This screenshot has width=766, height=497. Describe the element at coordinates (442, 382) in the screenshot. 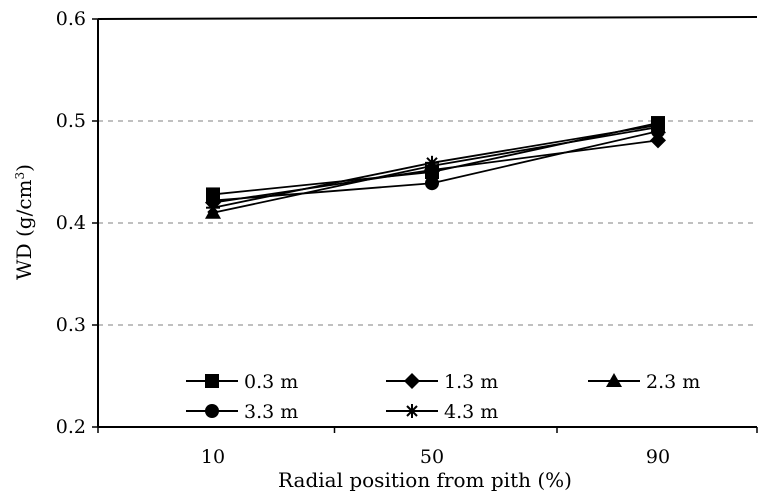

I see `legend-item: 1.3 m` at that location.